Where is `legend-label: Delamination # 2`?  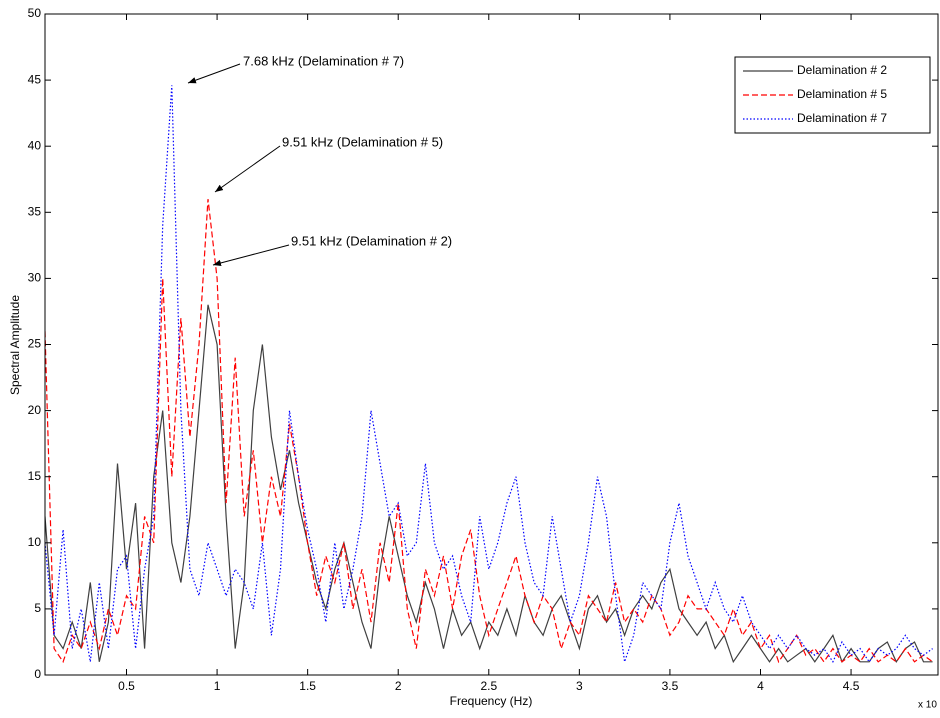
legend-label: Delamination # 2 is located at coordinates (842, 70).